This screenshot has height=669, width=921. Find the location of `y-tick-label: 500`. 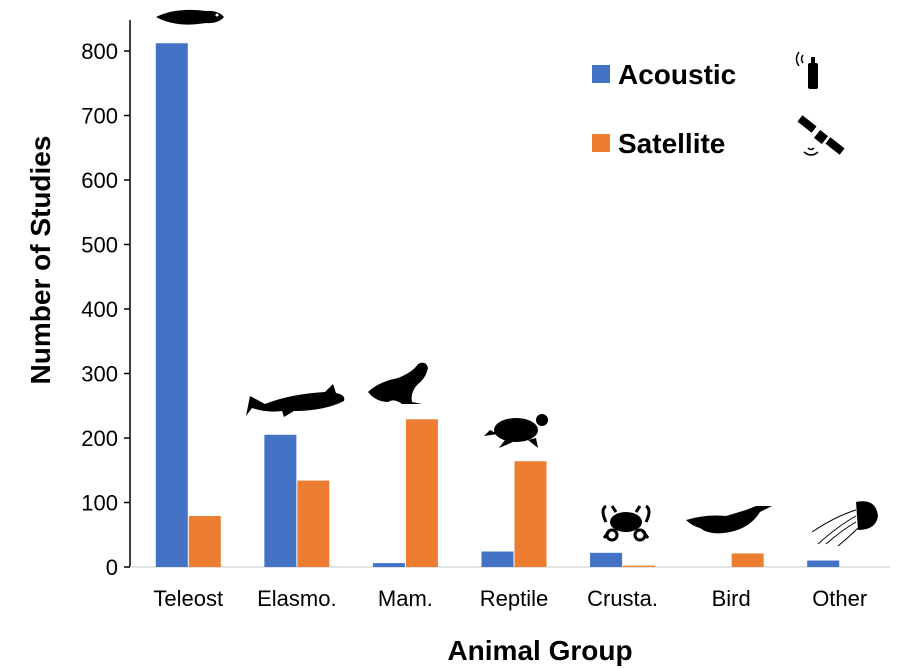

y-tick-label: 500 is located at coordinates (99, 245).